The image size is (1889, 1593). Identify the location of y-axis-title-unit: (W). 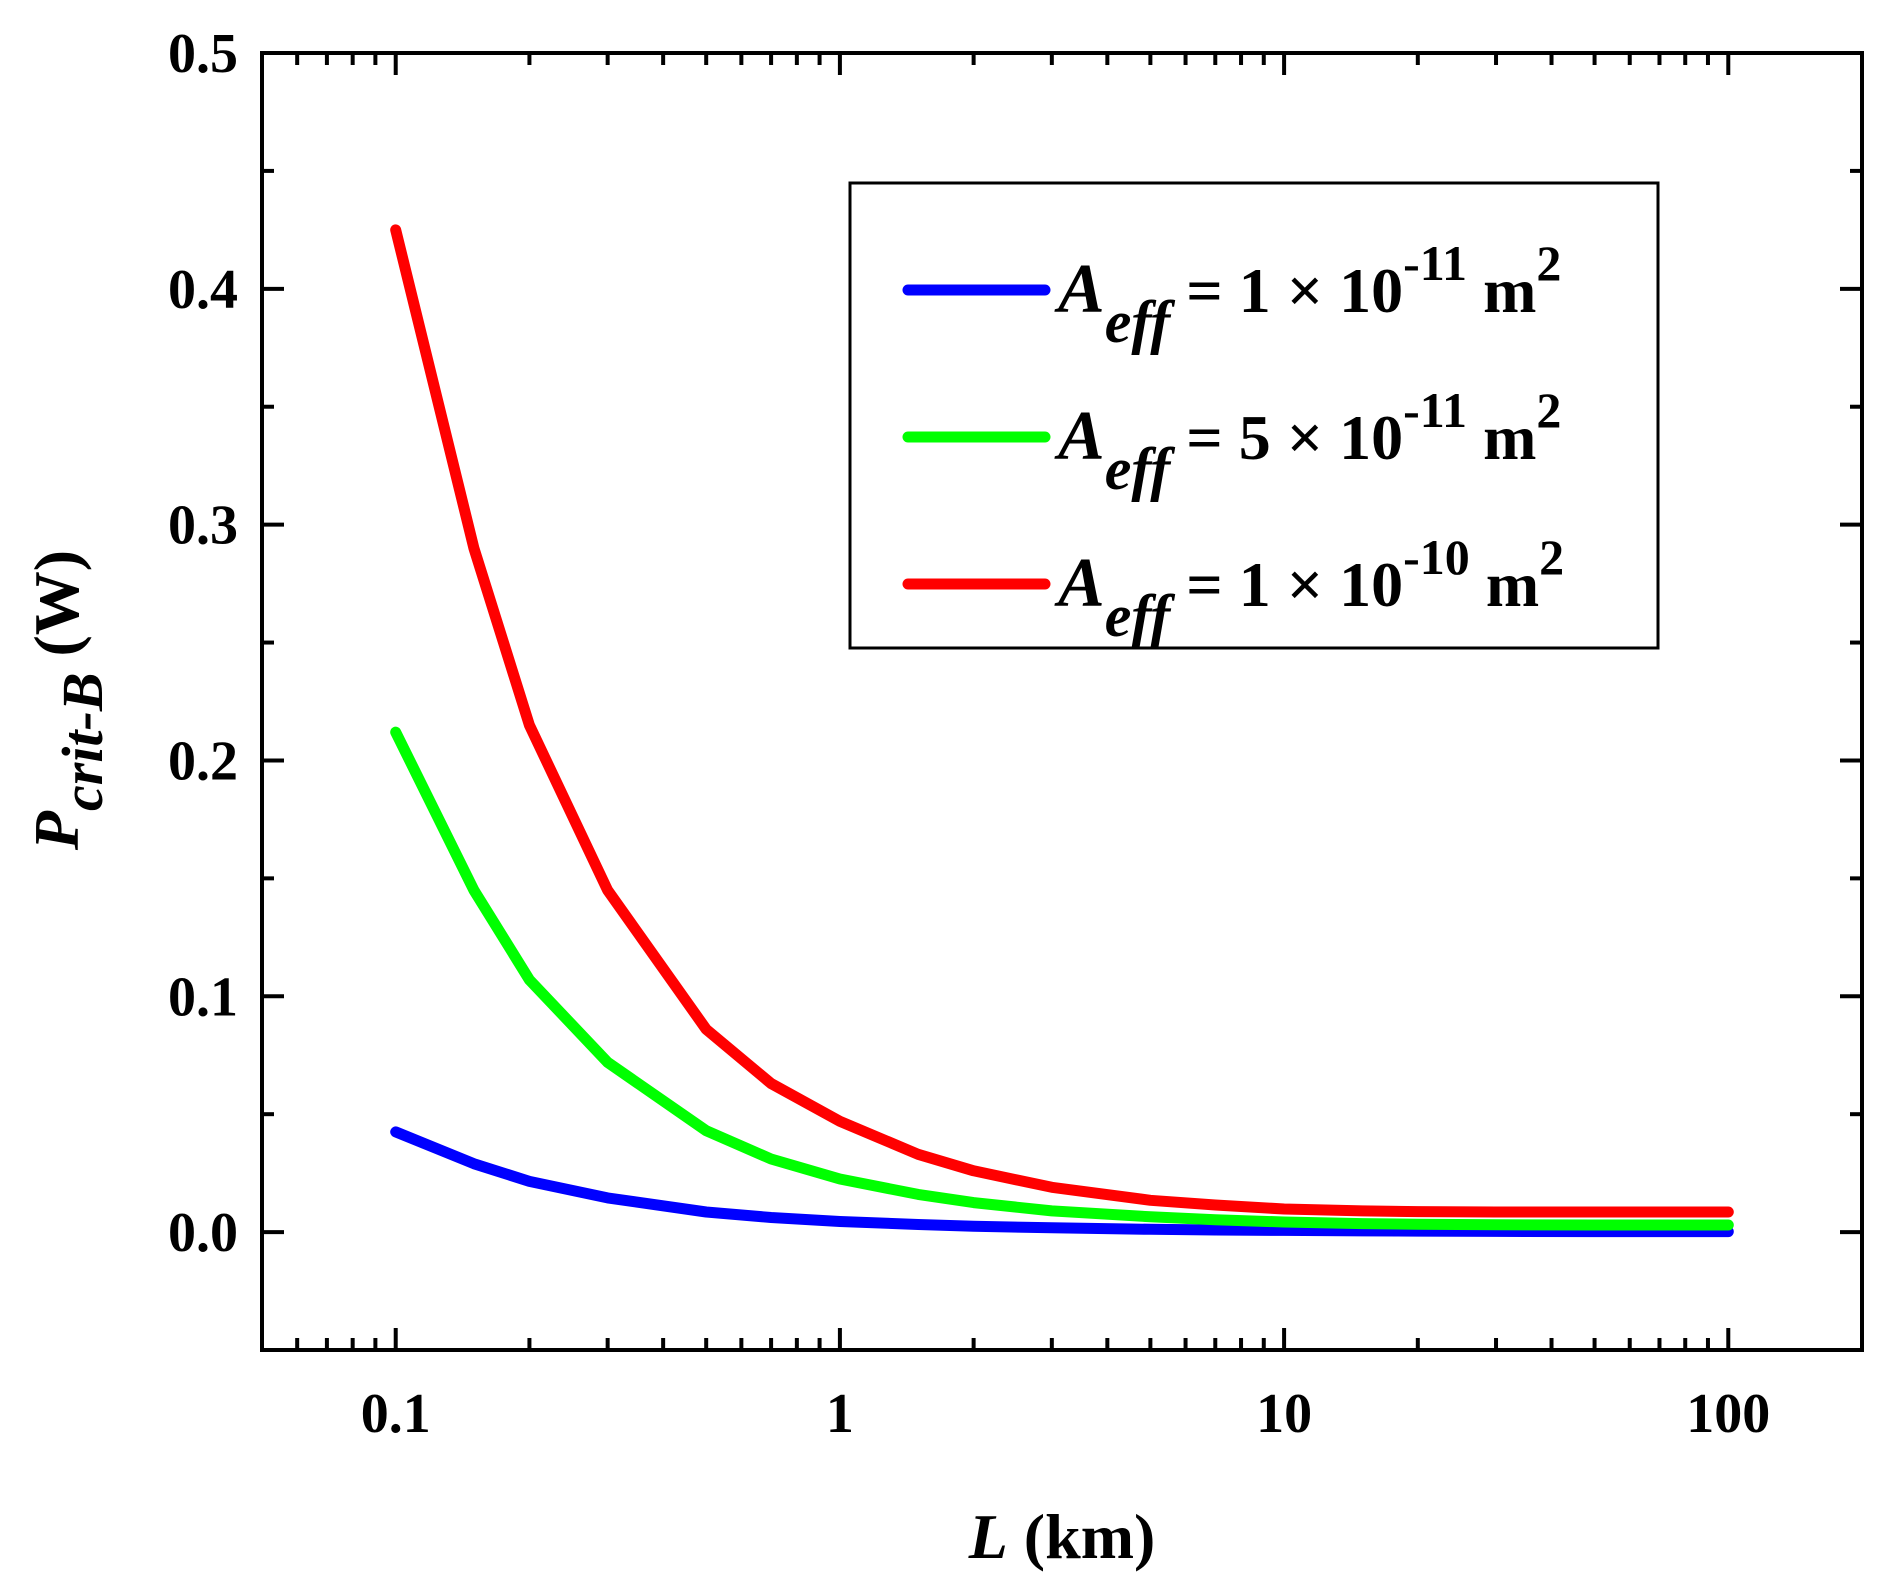
(56, 611).